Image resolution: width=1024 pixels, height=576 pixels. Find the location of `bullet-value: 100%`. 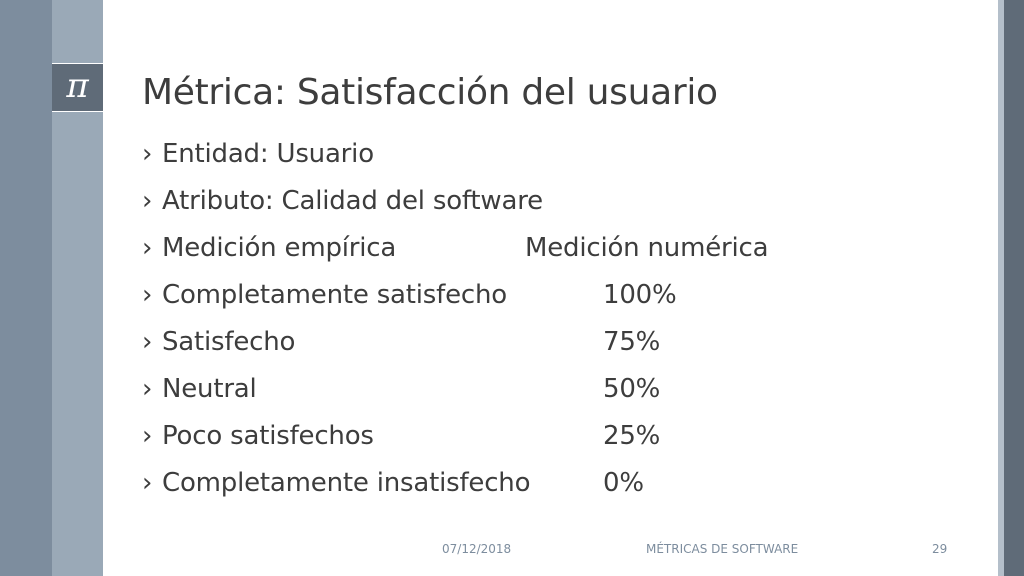

bullet-value: 100% is located at coordinates (640, 295).